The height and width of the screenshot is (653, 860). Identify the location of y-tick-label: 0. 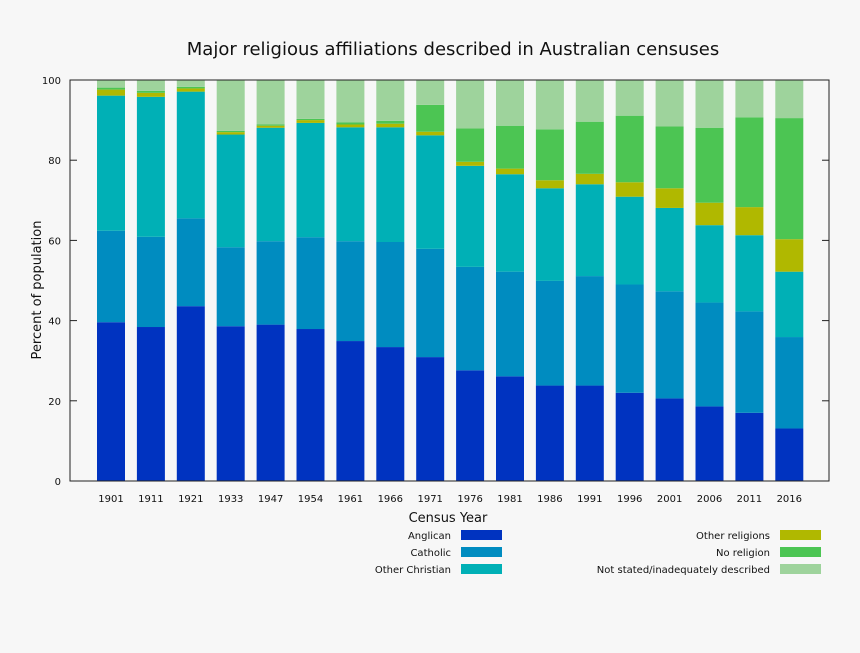
(58, 482).